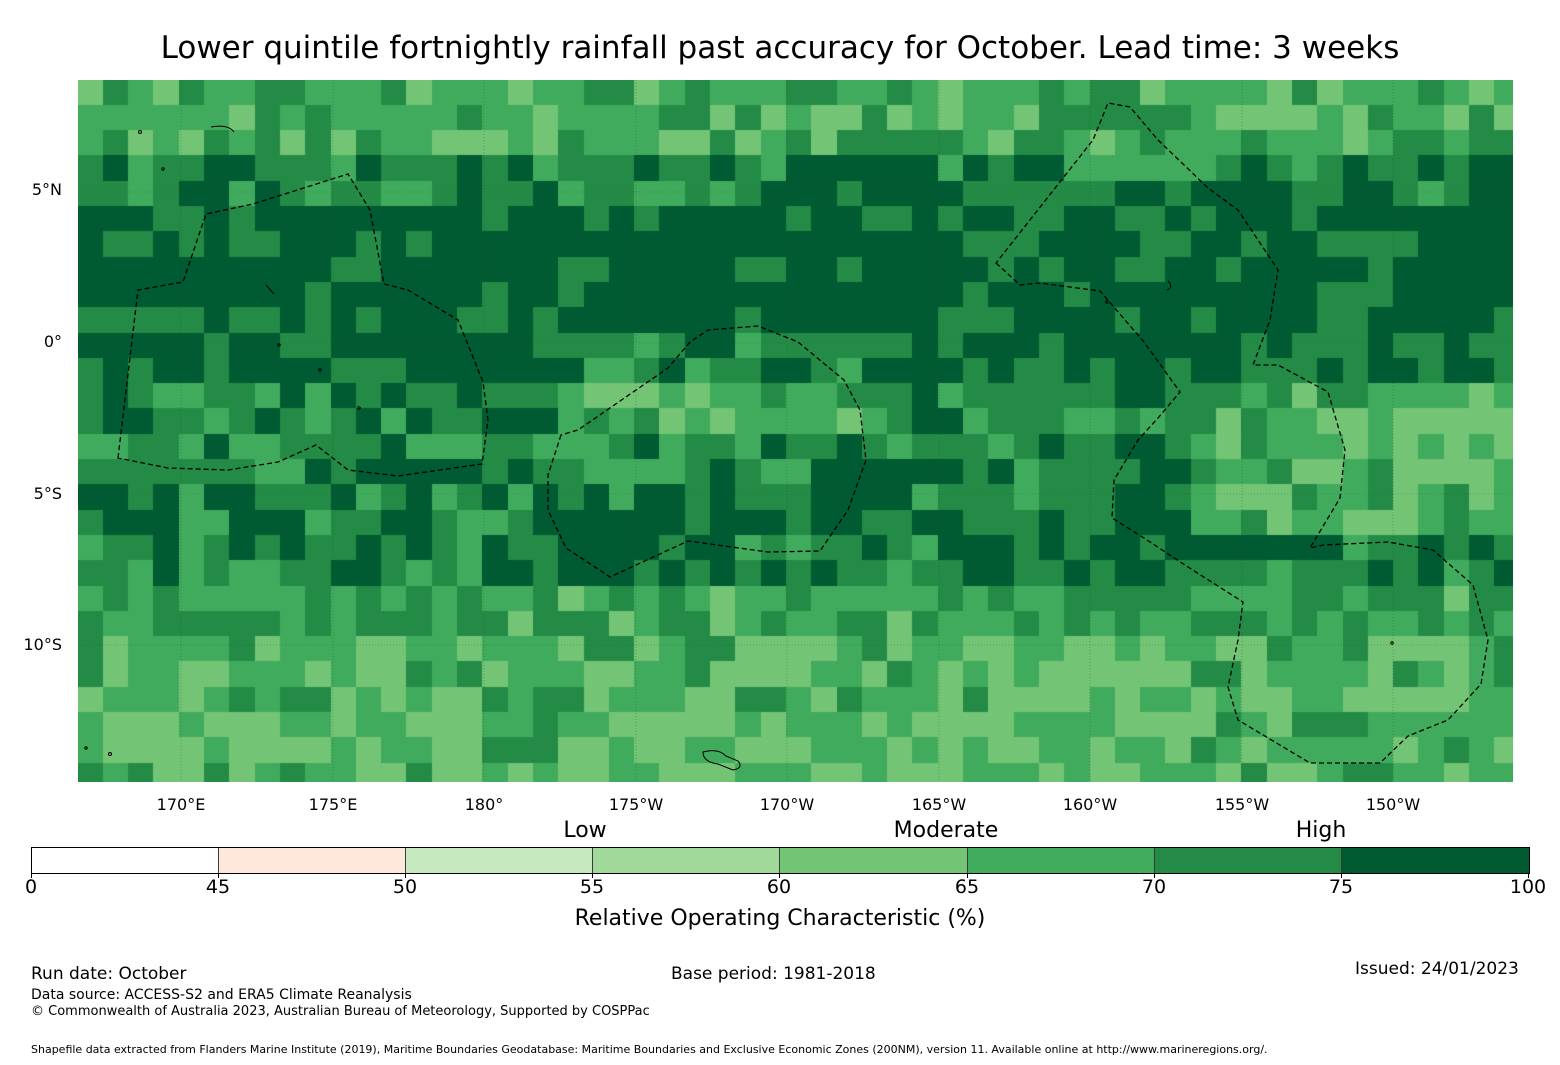 This screenshot has height=1065, width=1560. Describe the element at coordinates (218, 887) in the screenshot. I see `colorbar-tick-label: 45` at that location.